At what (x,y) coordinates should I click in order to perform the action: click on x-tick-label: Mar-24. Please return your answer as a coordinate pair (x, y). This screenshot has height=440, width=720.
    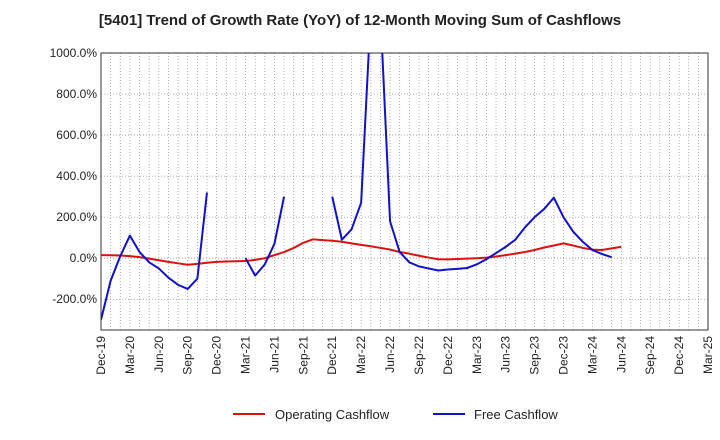
    Looking at the image, I should click on (592, 355).